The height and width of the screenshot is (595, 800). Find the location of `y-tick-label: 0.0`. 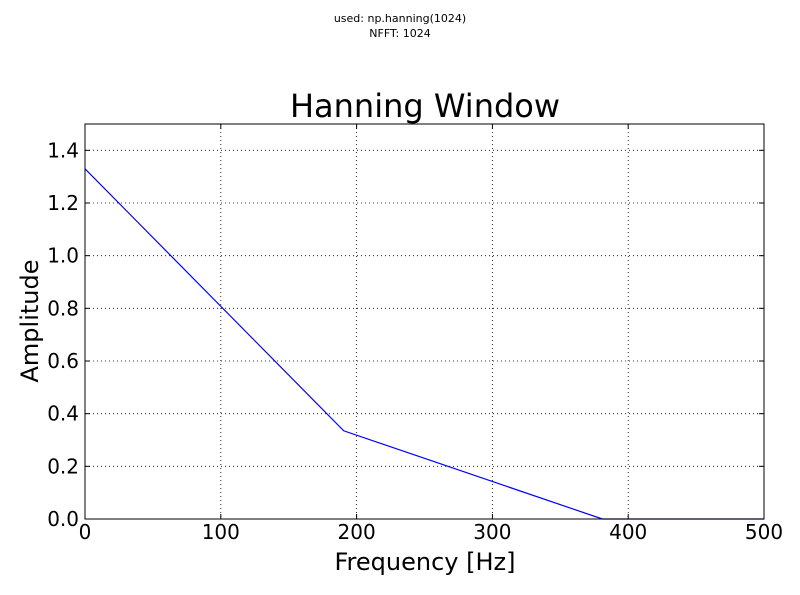

y-tick-label: 0.0 is located at coordinates (63, 519).